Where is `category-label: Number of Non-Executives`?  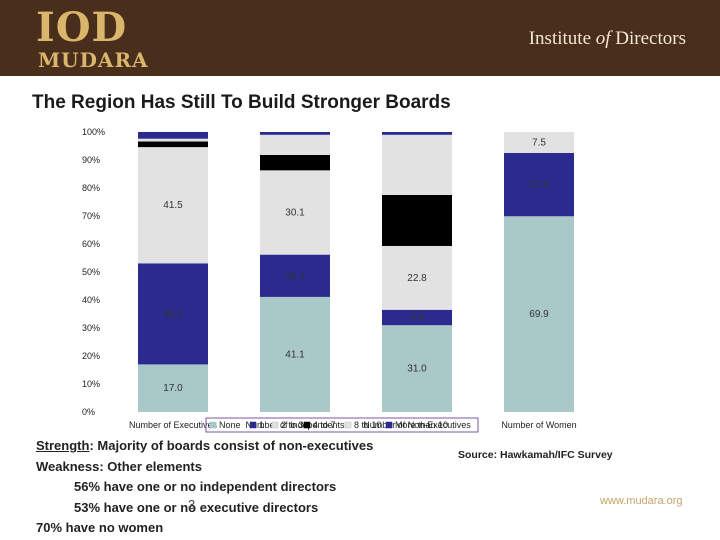 category-label: Number of Non-Executives is located at coordinates (417, 425).